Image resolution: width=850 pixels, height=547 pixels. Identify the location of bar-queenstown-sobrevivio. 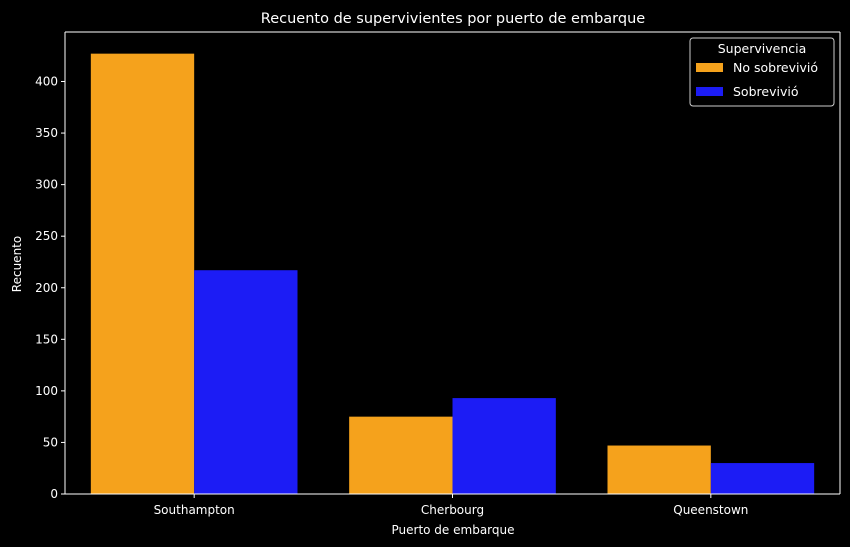
(762, 478).